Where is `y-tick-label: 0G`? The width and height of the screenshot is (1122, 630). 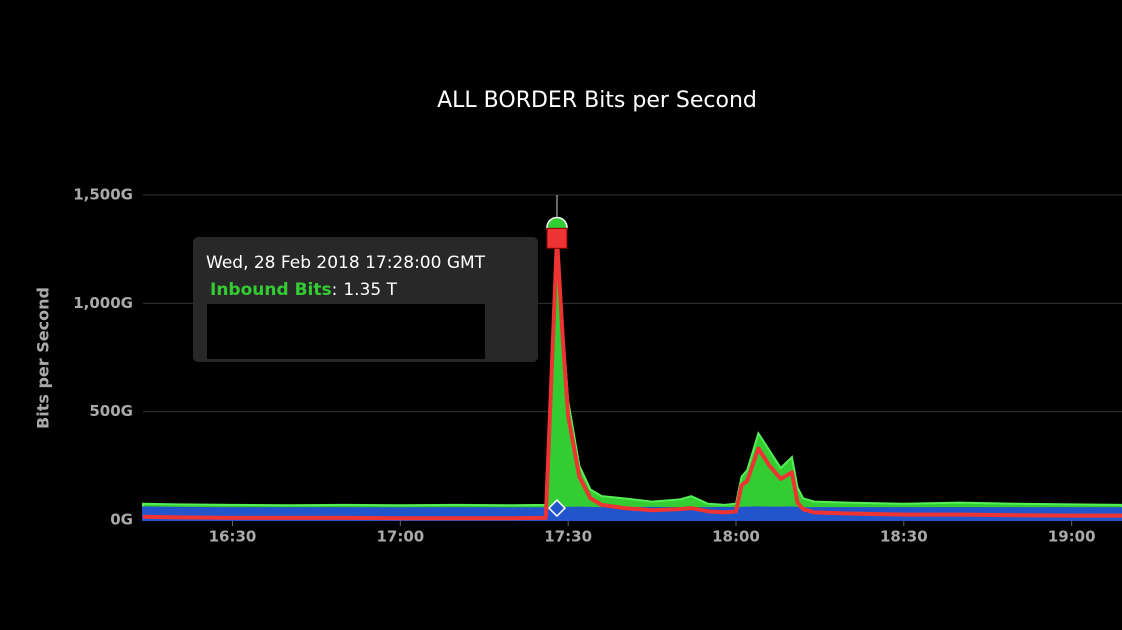
y-tick-label: 0G is located at coordinates (121, 520).